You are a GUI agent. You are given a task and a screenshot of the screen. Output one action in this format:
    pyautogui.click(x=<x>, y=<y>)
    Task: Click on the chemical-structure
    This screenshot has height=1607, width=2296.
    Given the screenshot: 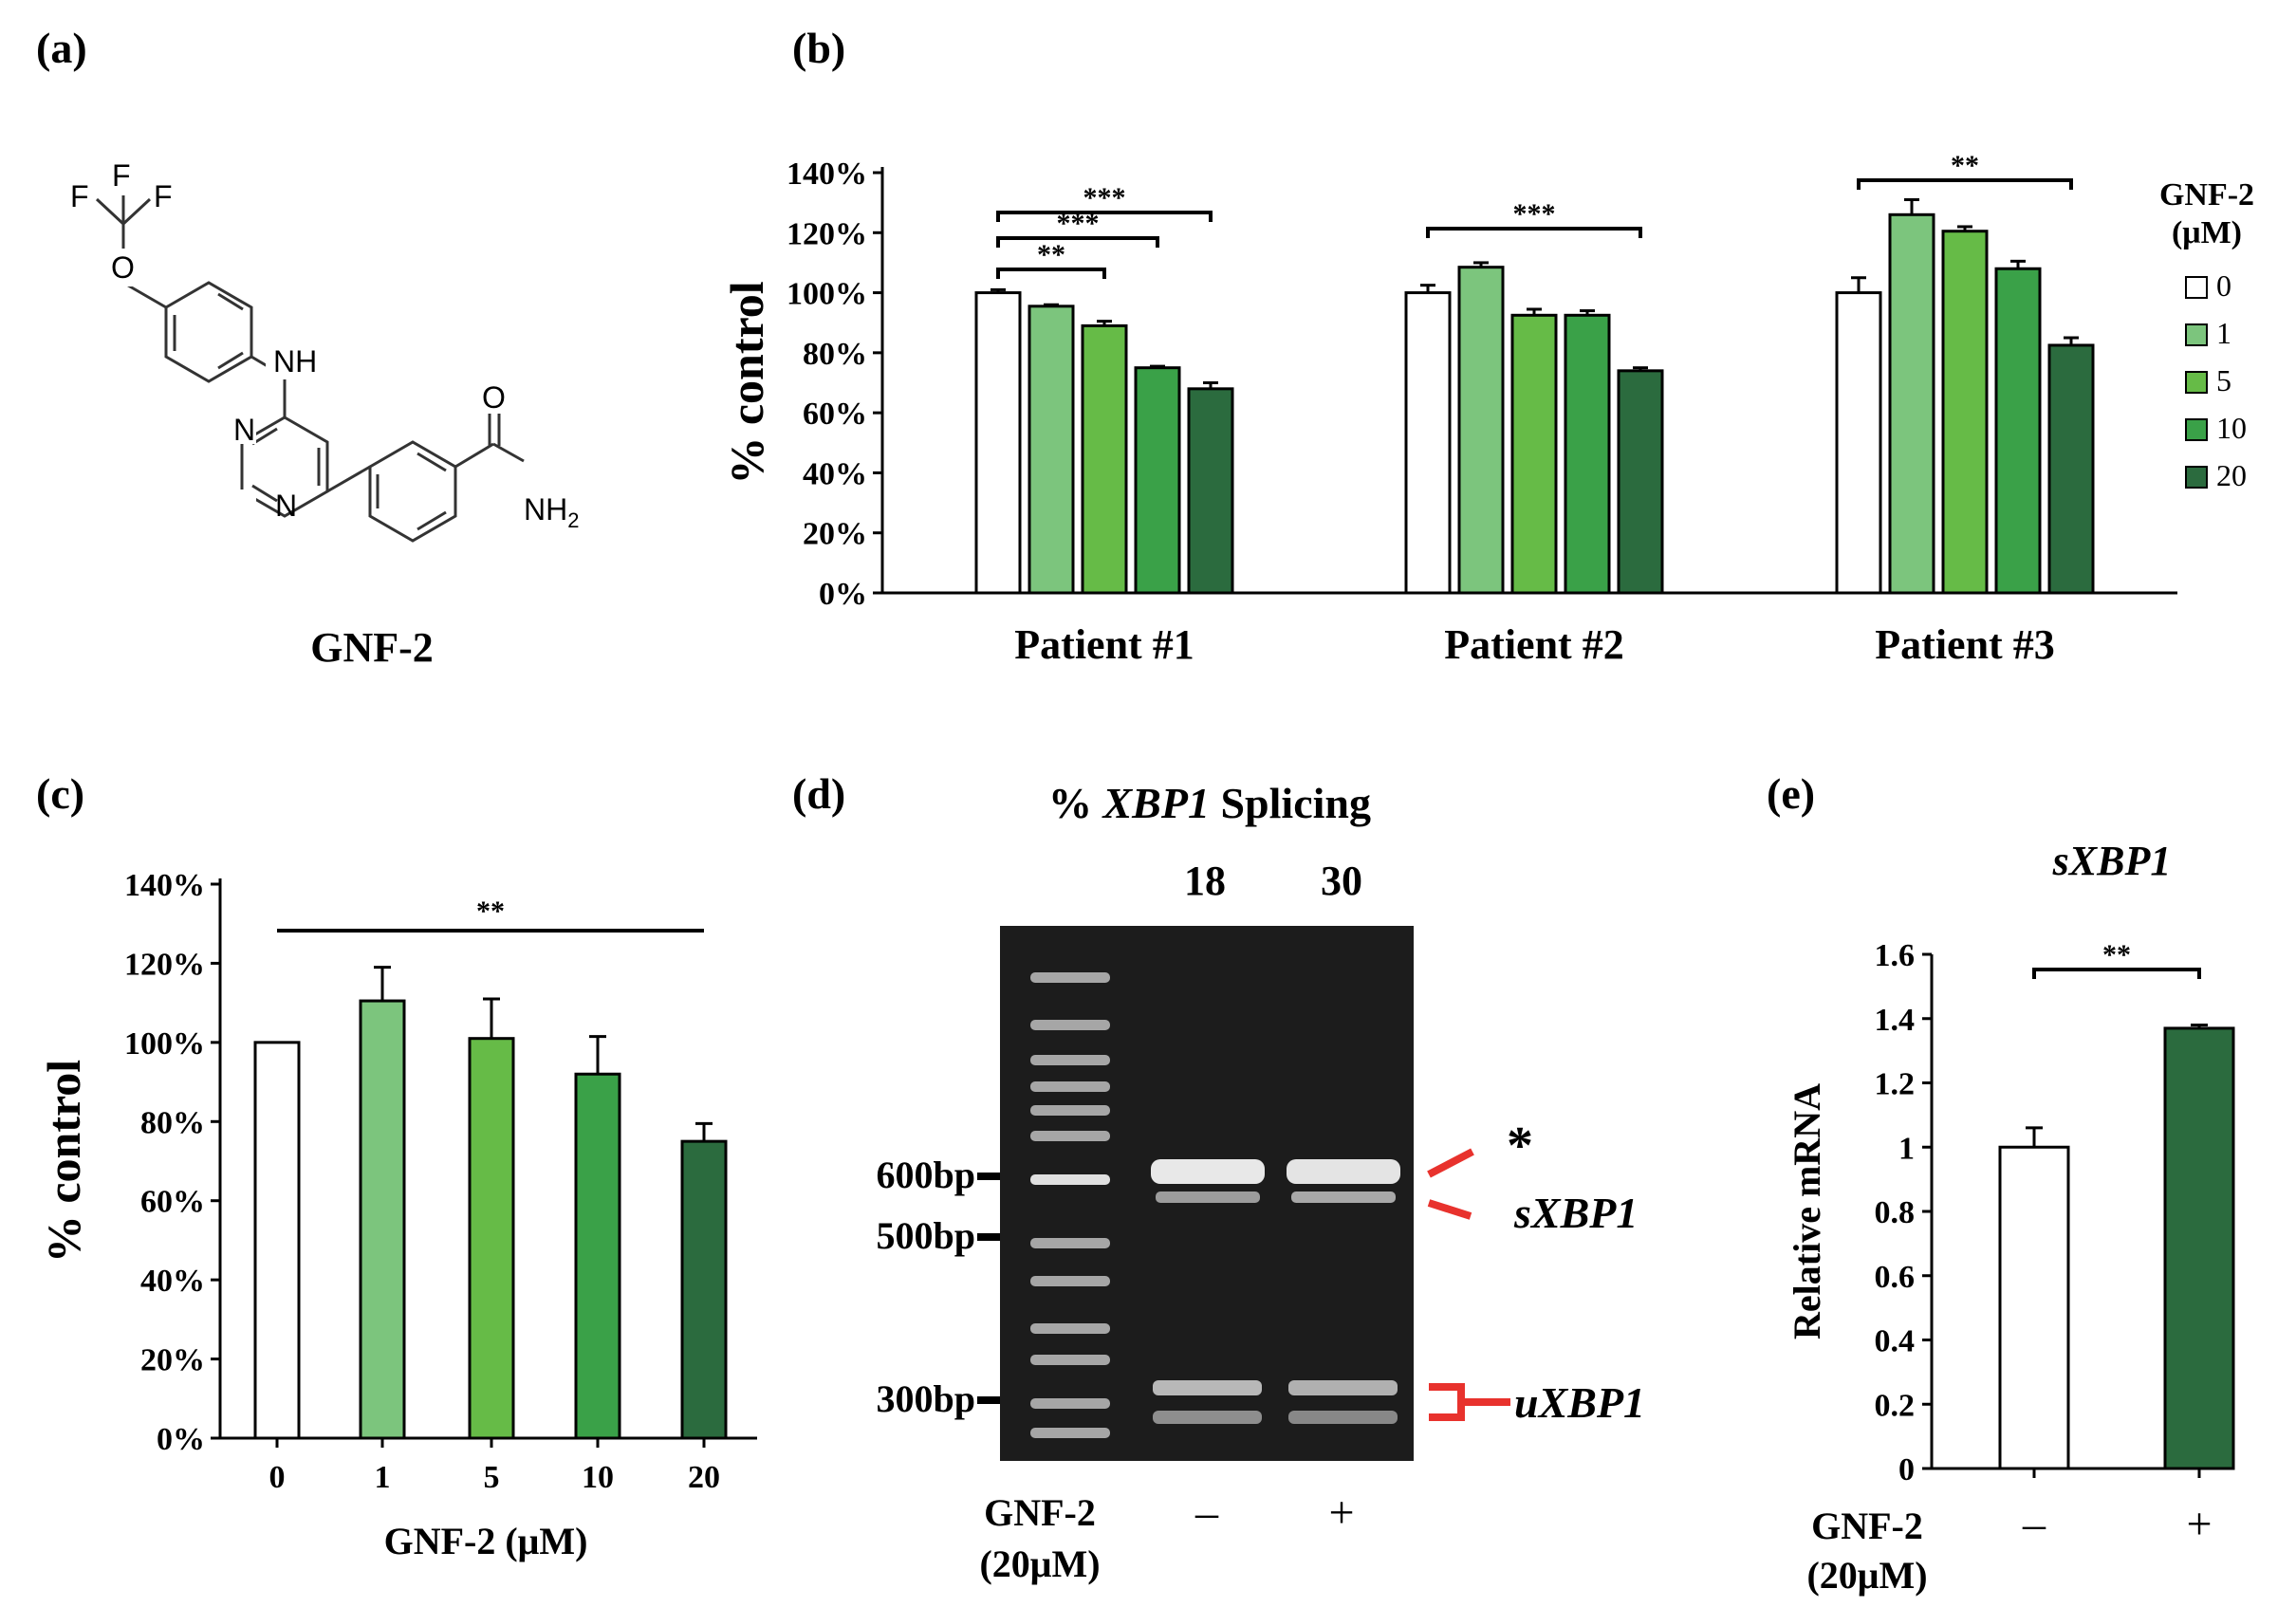 What is the action you would take?
    pyautogui.click(x=310, y=369)
    